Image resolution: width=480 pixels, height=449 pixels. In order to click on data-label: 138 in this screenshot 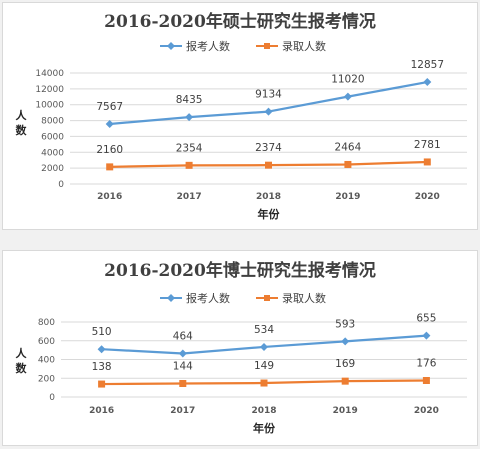, I will do `click(102, 367)`.